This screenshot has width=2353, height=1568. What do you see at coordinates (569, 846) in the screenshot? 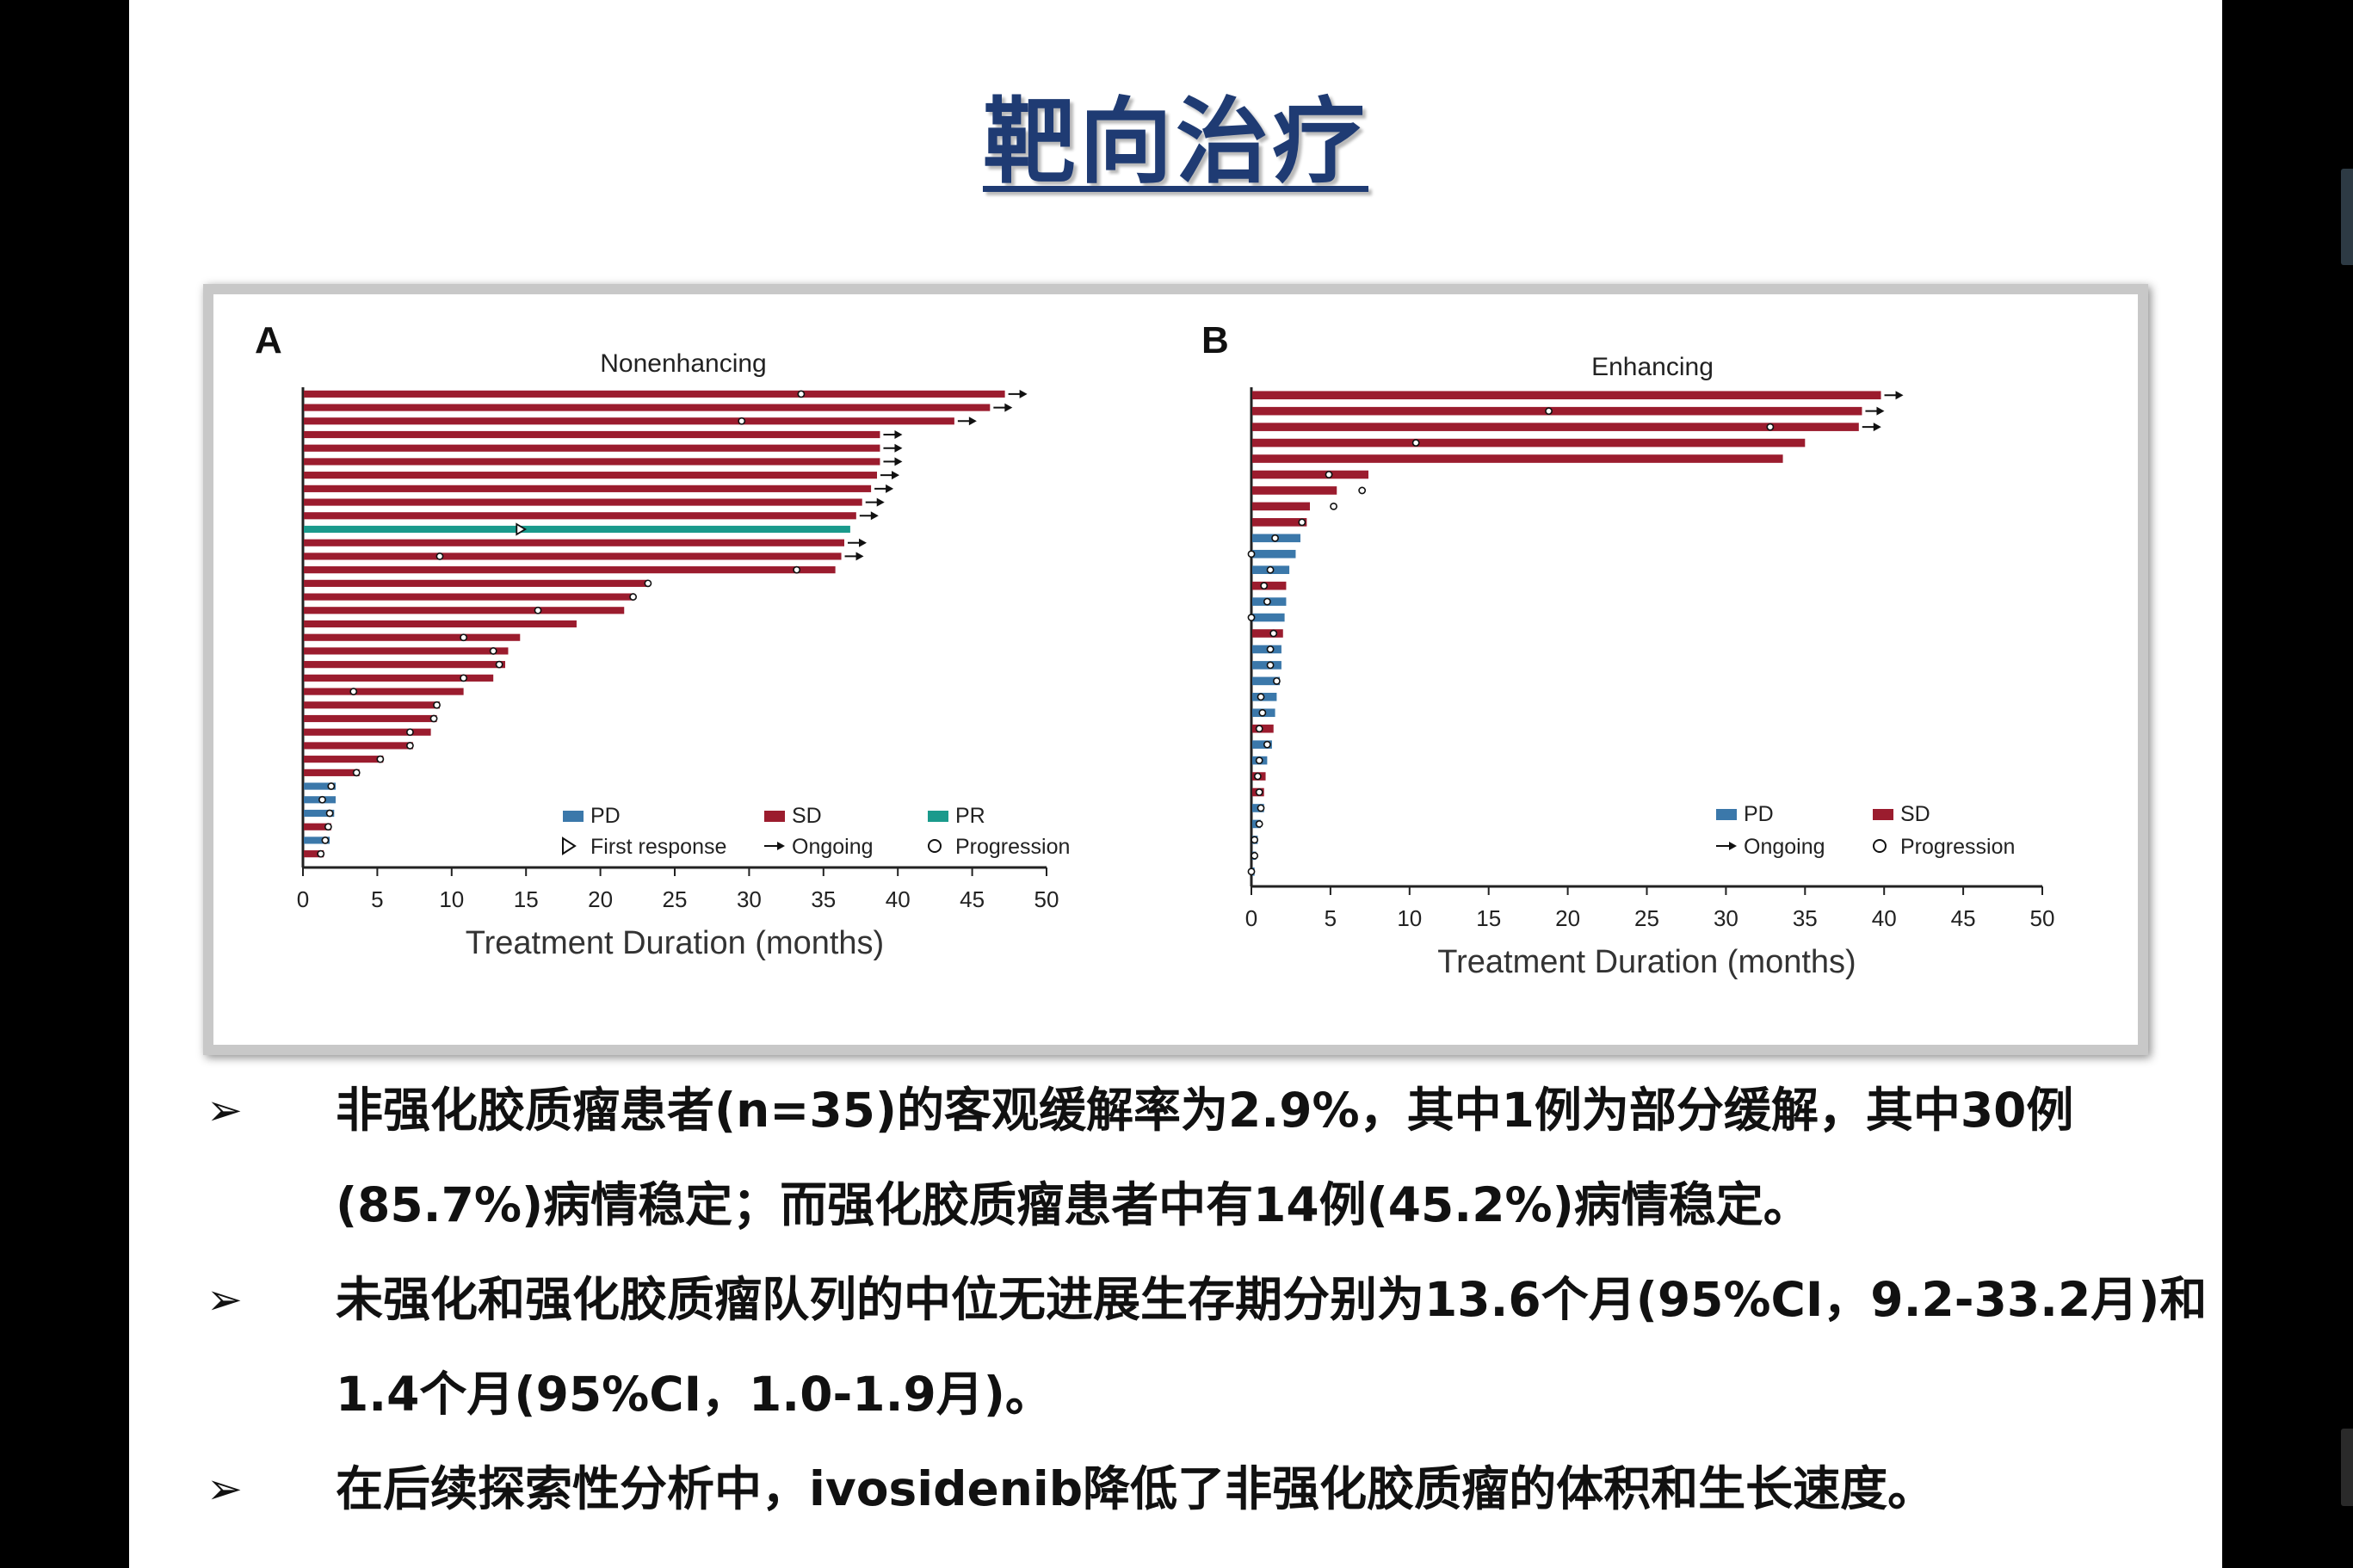
I see `first-response-icon` at bounding box center [569, 846].